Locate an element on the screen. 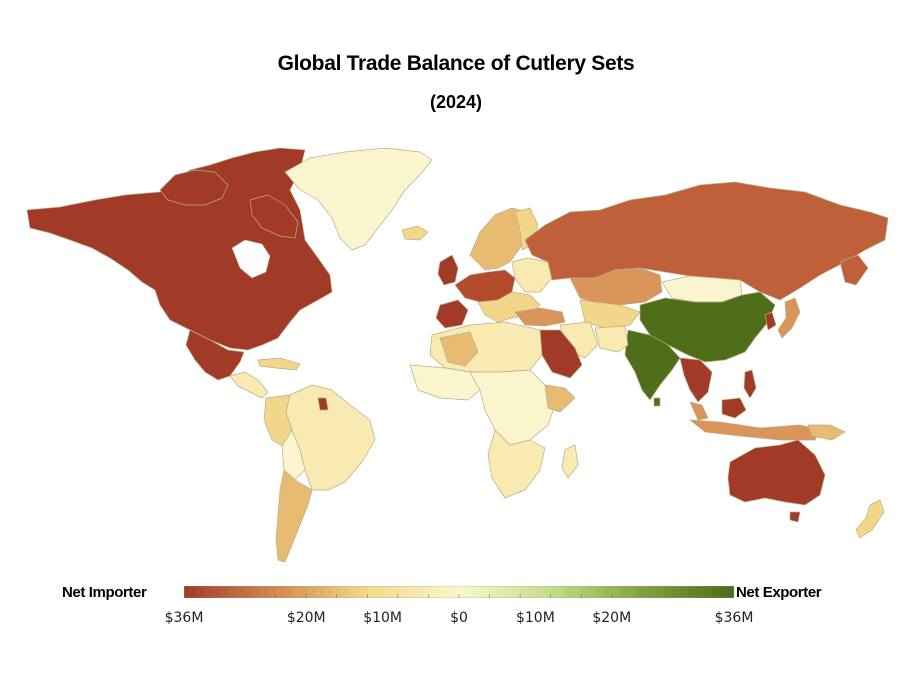 The image size is (912, 684). region-korea is located at coordinates (770, 321).